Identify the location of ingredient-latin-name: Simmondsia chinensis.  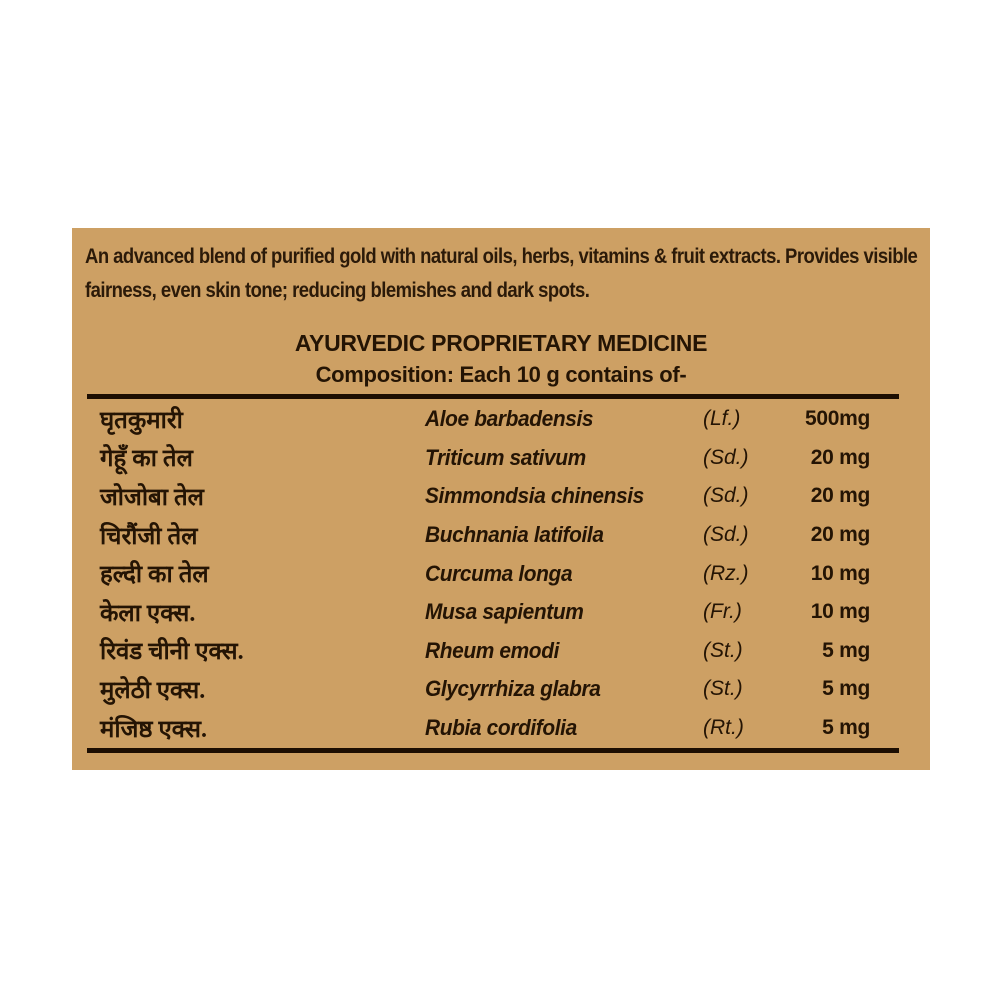
(534, 496).